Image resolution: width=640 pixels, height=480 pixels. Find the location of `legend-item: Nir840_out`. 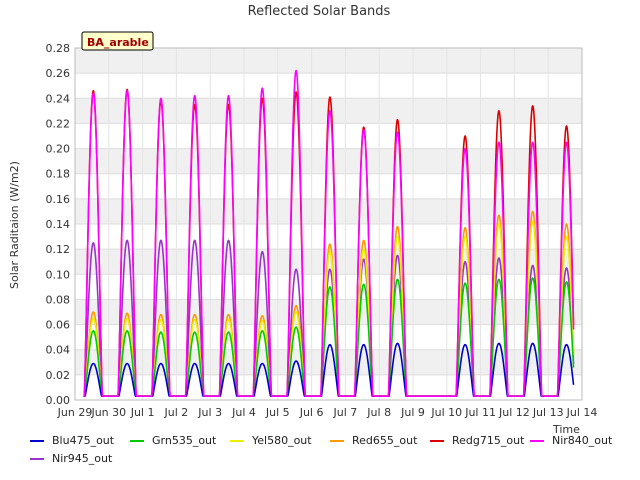

legend-item: Nir840_out is located at coordinates (571, 440).